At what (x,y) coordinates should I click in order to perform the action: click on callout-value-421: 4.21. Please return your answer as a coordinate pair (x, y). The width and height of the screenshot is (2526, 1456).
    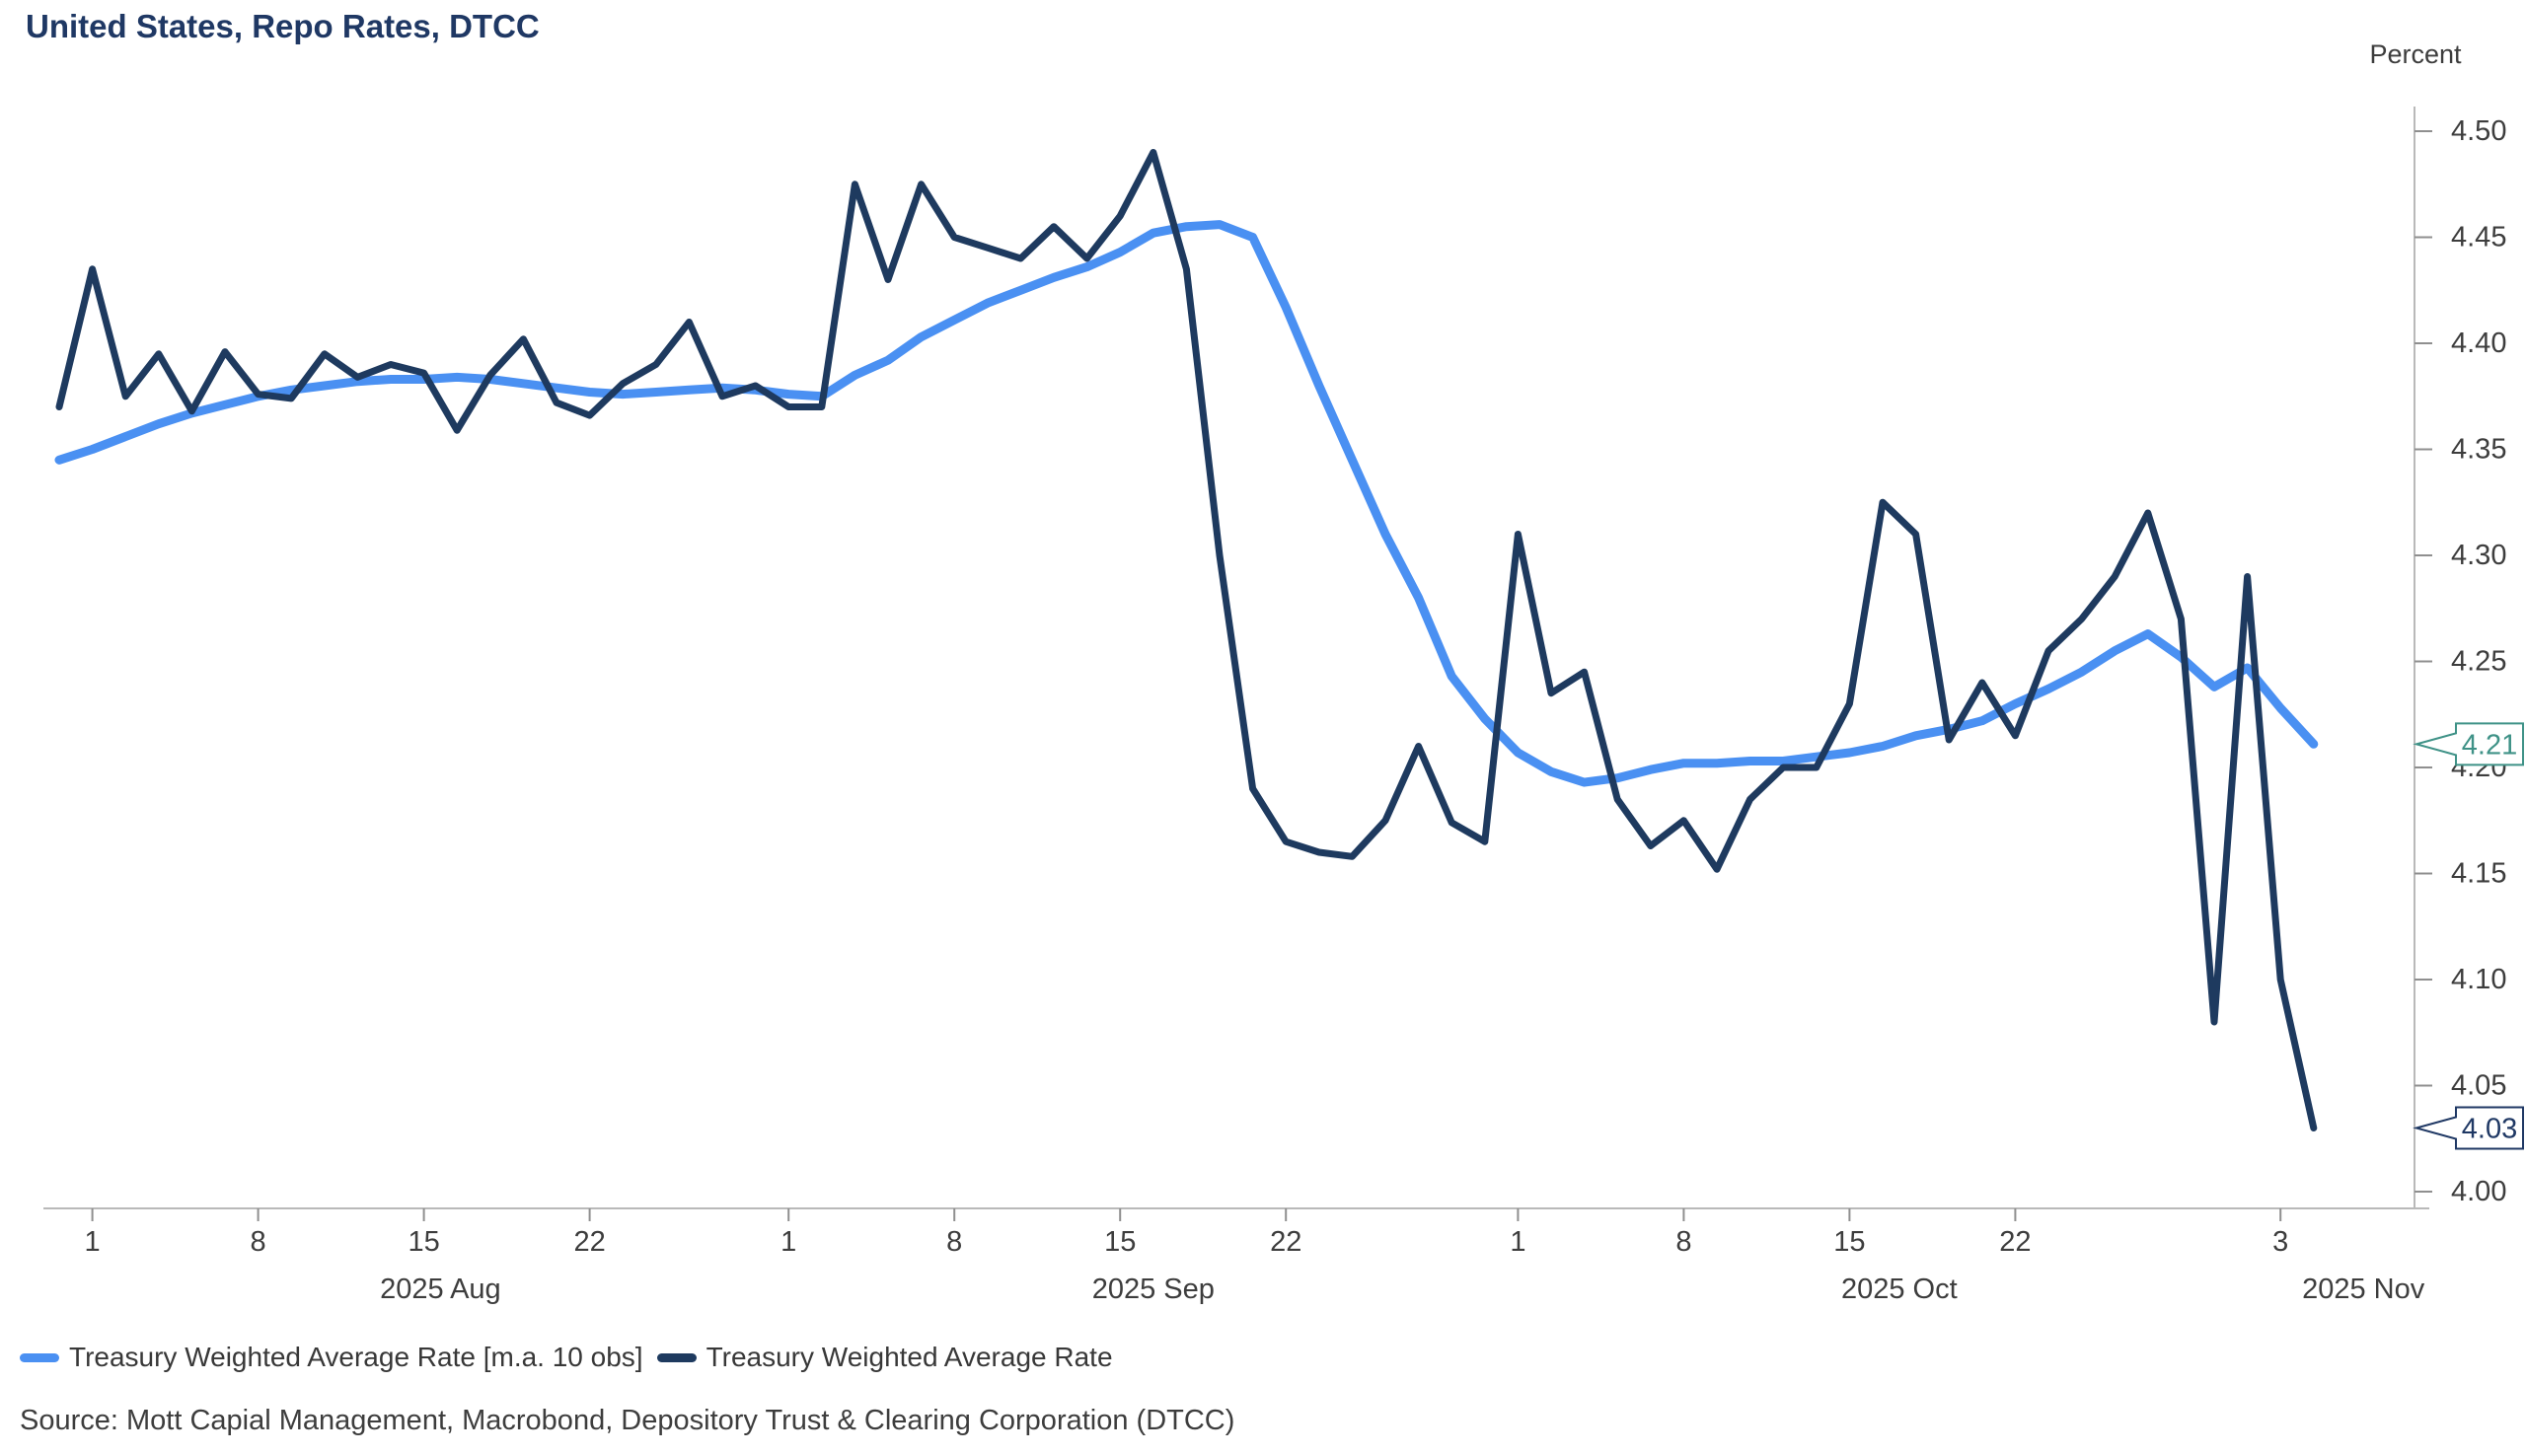
    Looking at the image, I should click on (2489, 745).